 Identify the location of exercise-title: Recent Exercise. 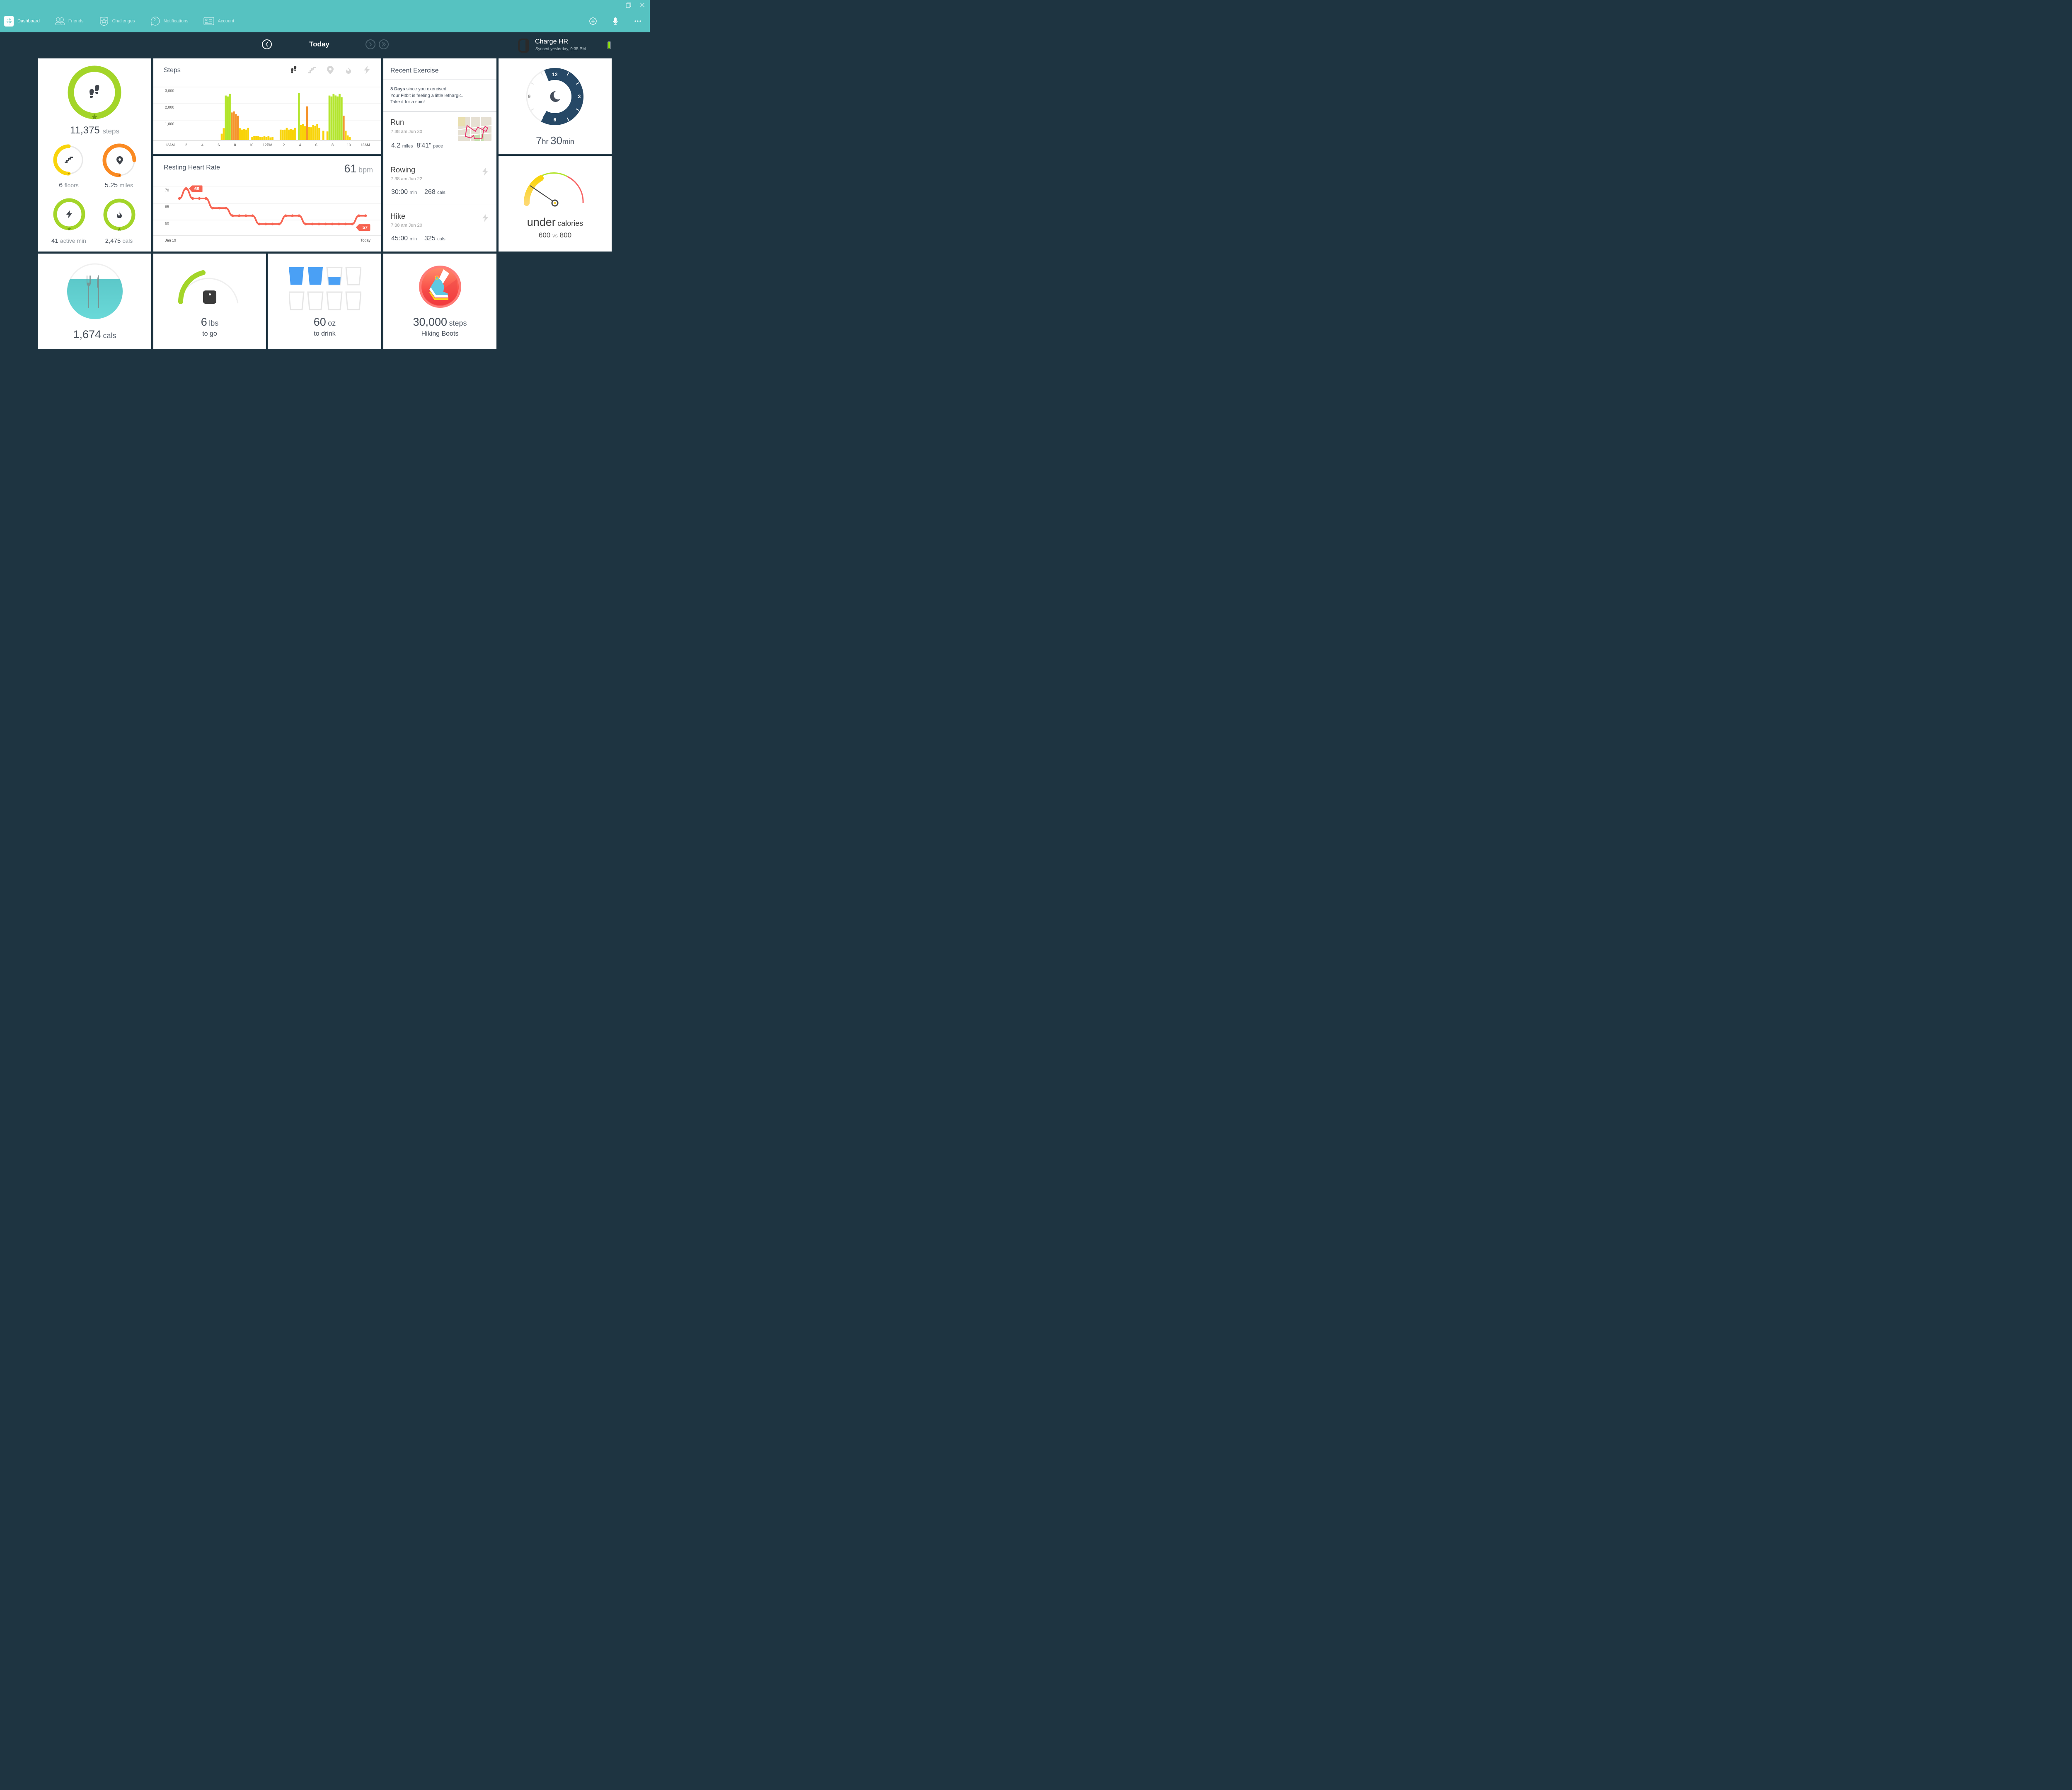
(414, 71).